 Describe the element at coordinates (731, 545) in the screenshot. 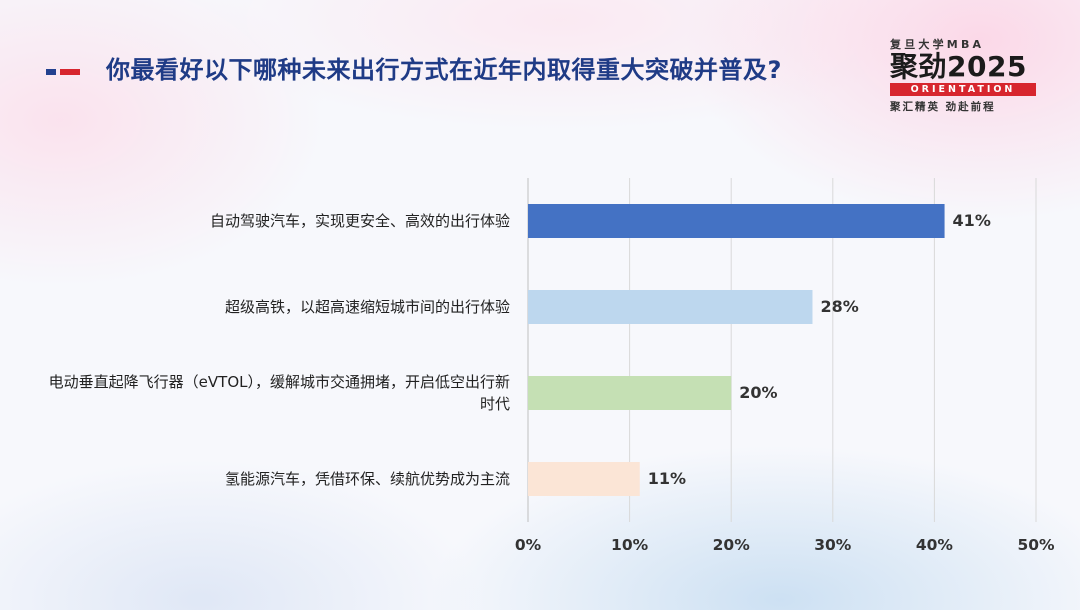

I see `x-tick-label: 20%` at that location.